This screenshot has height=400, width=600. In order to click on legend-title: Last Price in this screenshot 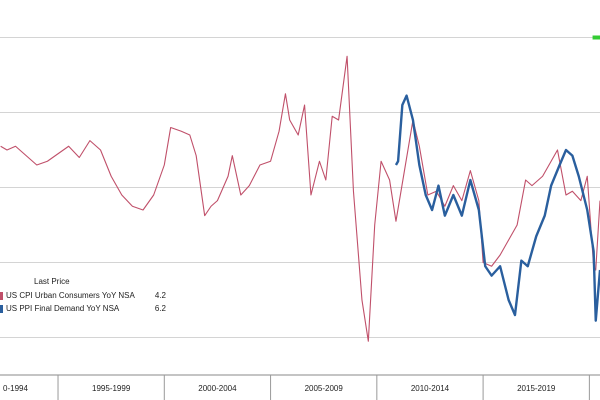, I will do `click(52, 281)`.